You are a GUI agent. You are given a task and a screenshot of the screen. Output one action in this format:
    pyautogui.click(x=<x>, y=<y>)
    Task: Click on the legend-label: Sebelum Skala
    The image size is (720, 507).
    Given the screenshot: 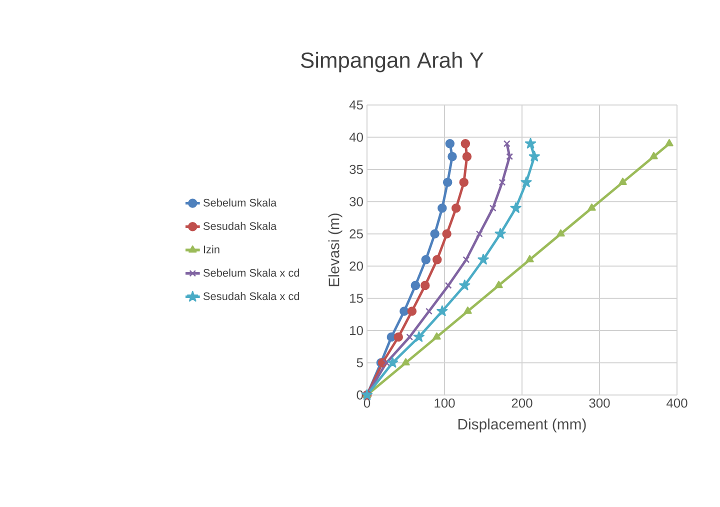 What is the action you would take?
    pyautogui.click(x=240, y=202)
    